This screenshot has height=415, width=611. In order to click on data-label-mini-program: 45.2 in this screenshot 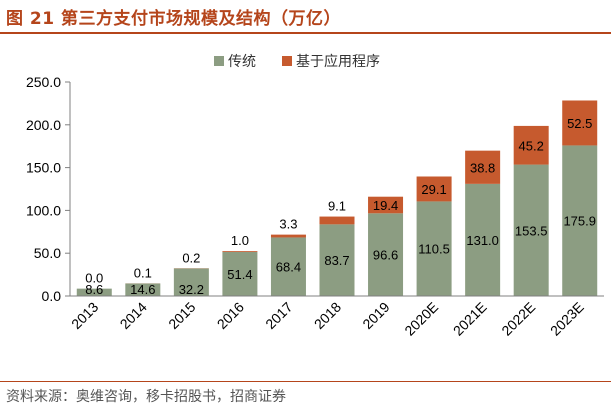, I will do `click(531, 145)`.